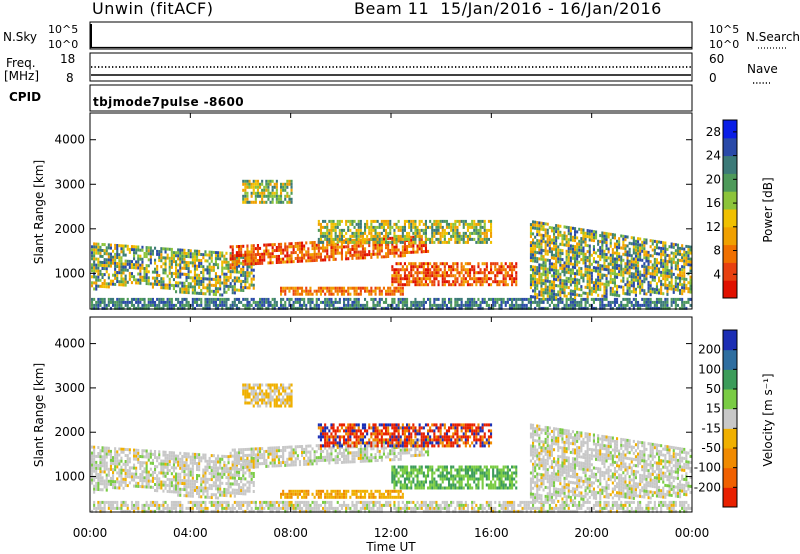  I want to click on y-tick-label: 4000, so click(69, 140).